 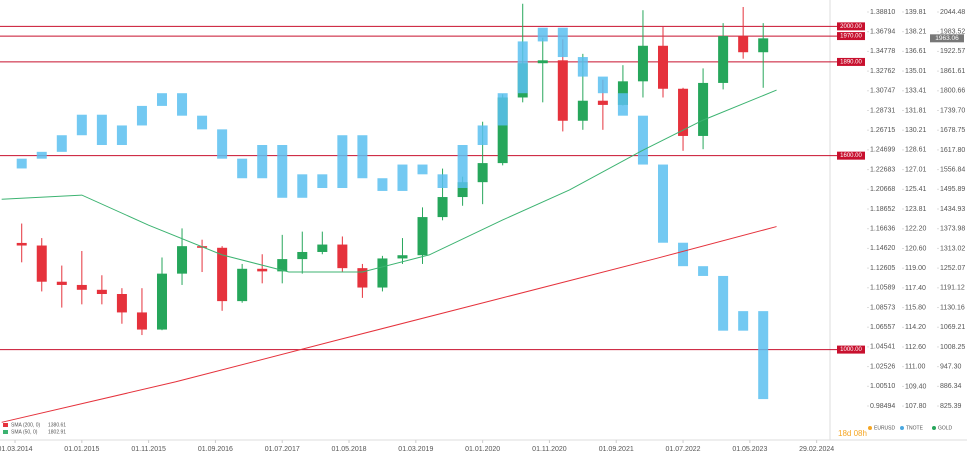 What do you see at coordinates (952, 71) in the screenshot?
I see `y-tick-label: 1861.61` at bounding box center [952, 71].